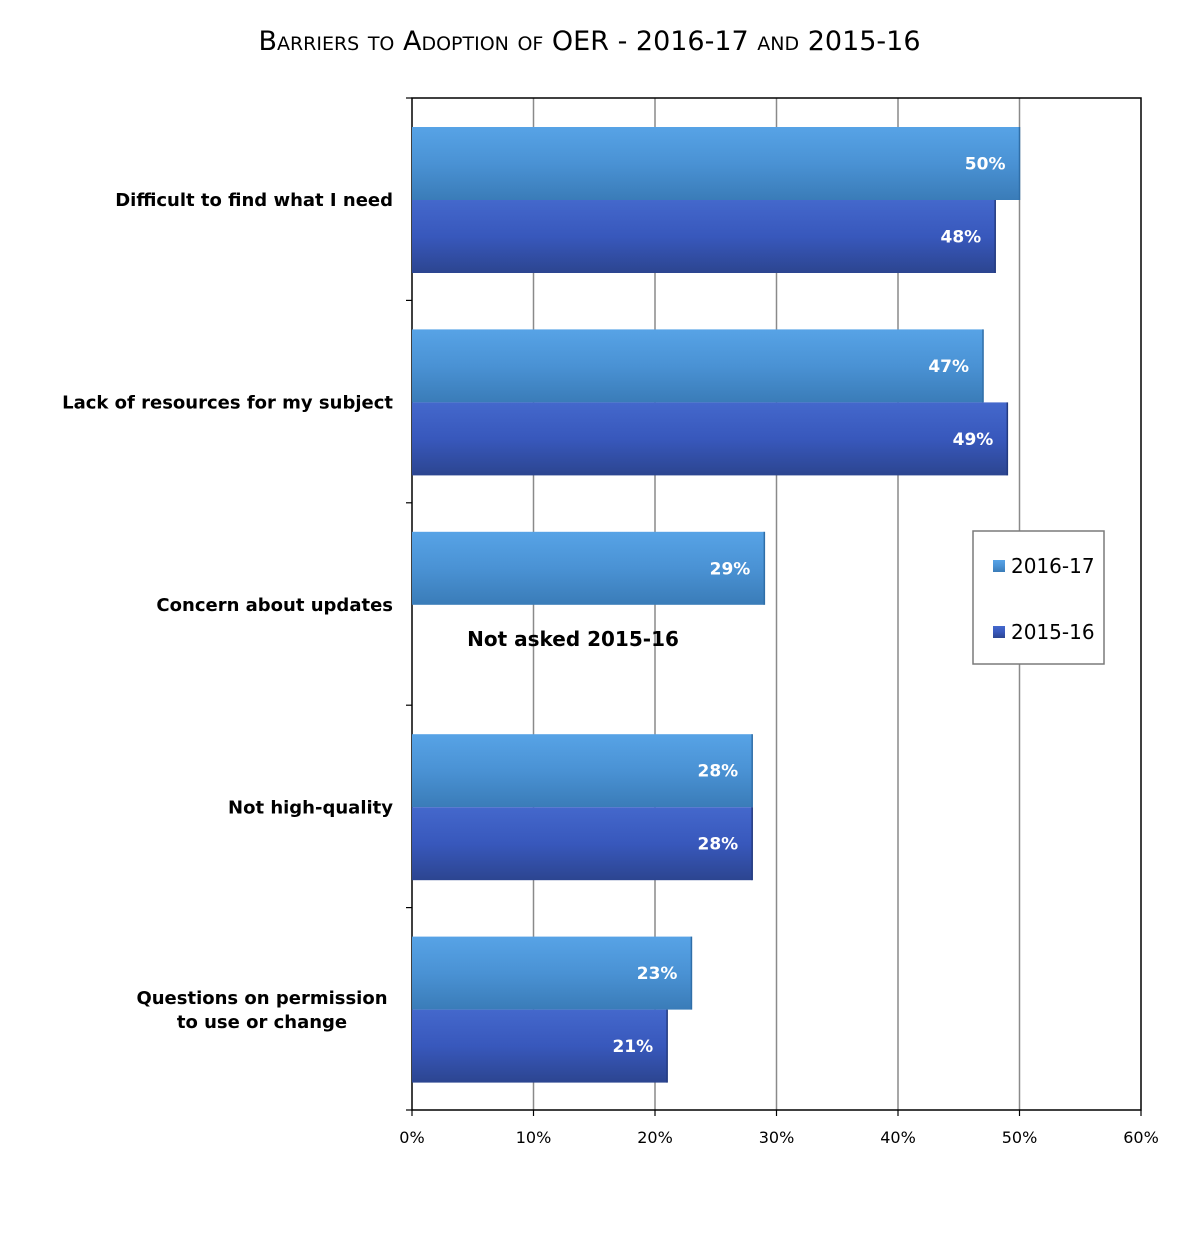  I want to click on legend-label: 2015-16, so click(1053, 632).